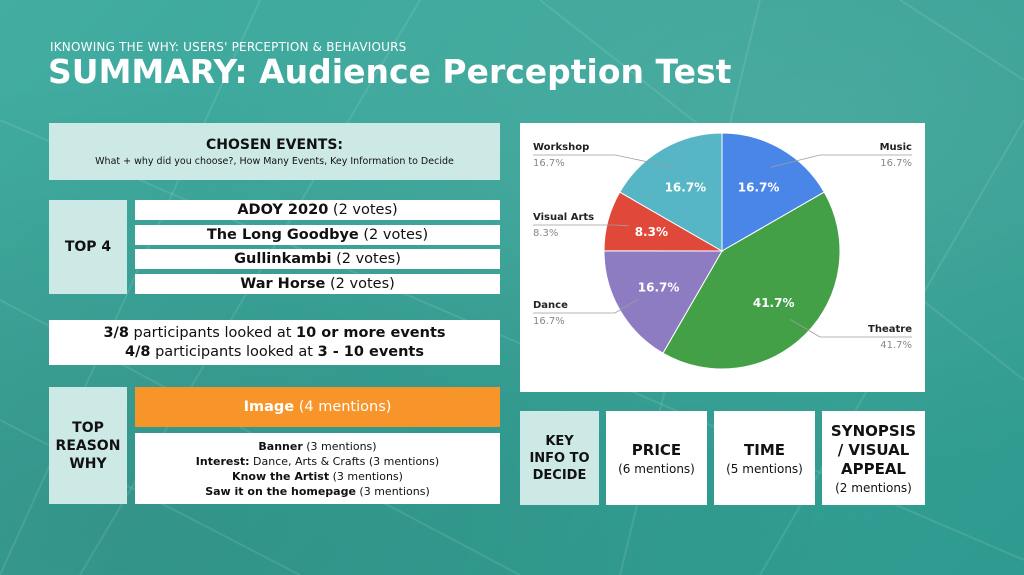  What do you see at coordinates (651, 232) in the screenshot?
I see `slice-value-label: 8.3%` at bounding box center [651, 232].